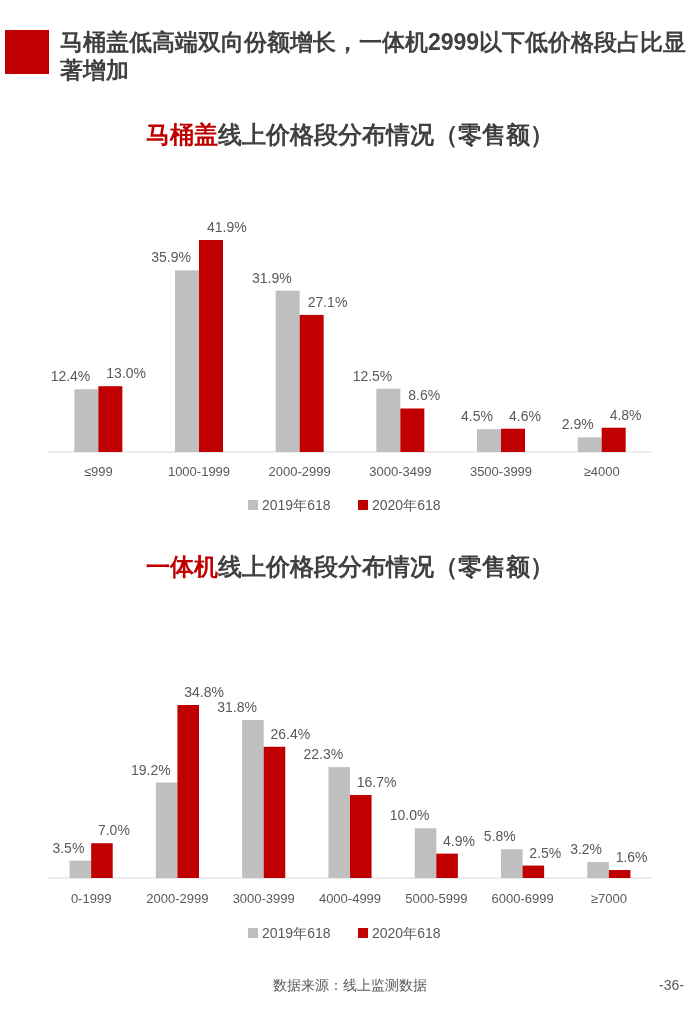 The height and width of the screenshot is (1011, 700). Describe the element at coordinates (499, 836) in the screenshot. I see `data-label: 5.8%` at that location.